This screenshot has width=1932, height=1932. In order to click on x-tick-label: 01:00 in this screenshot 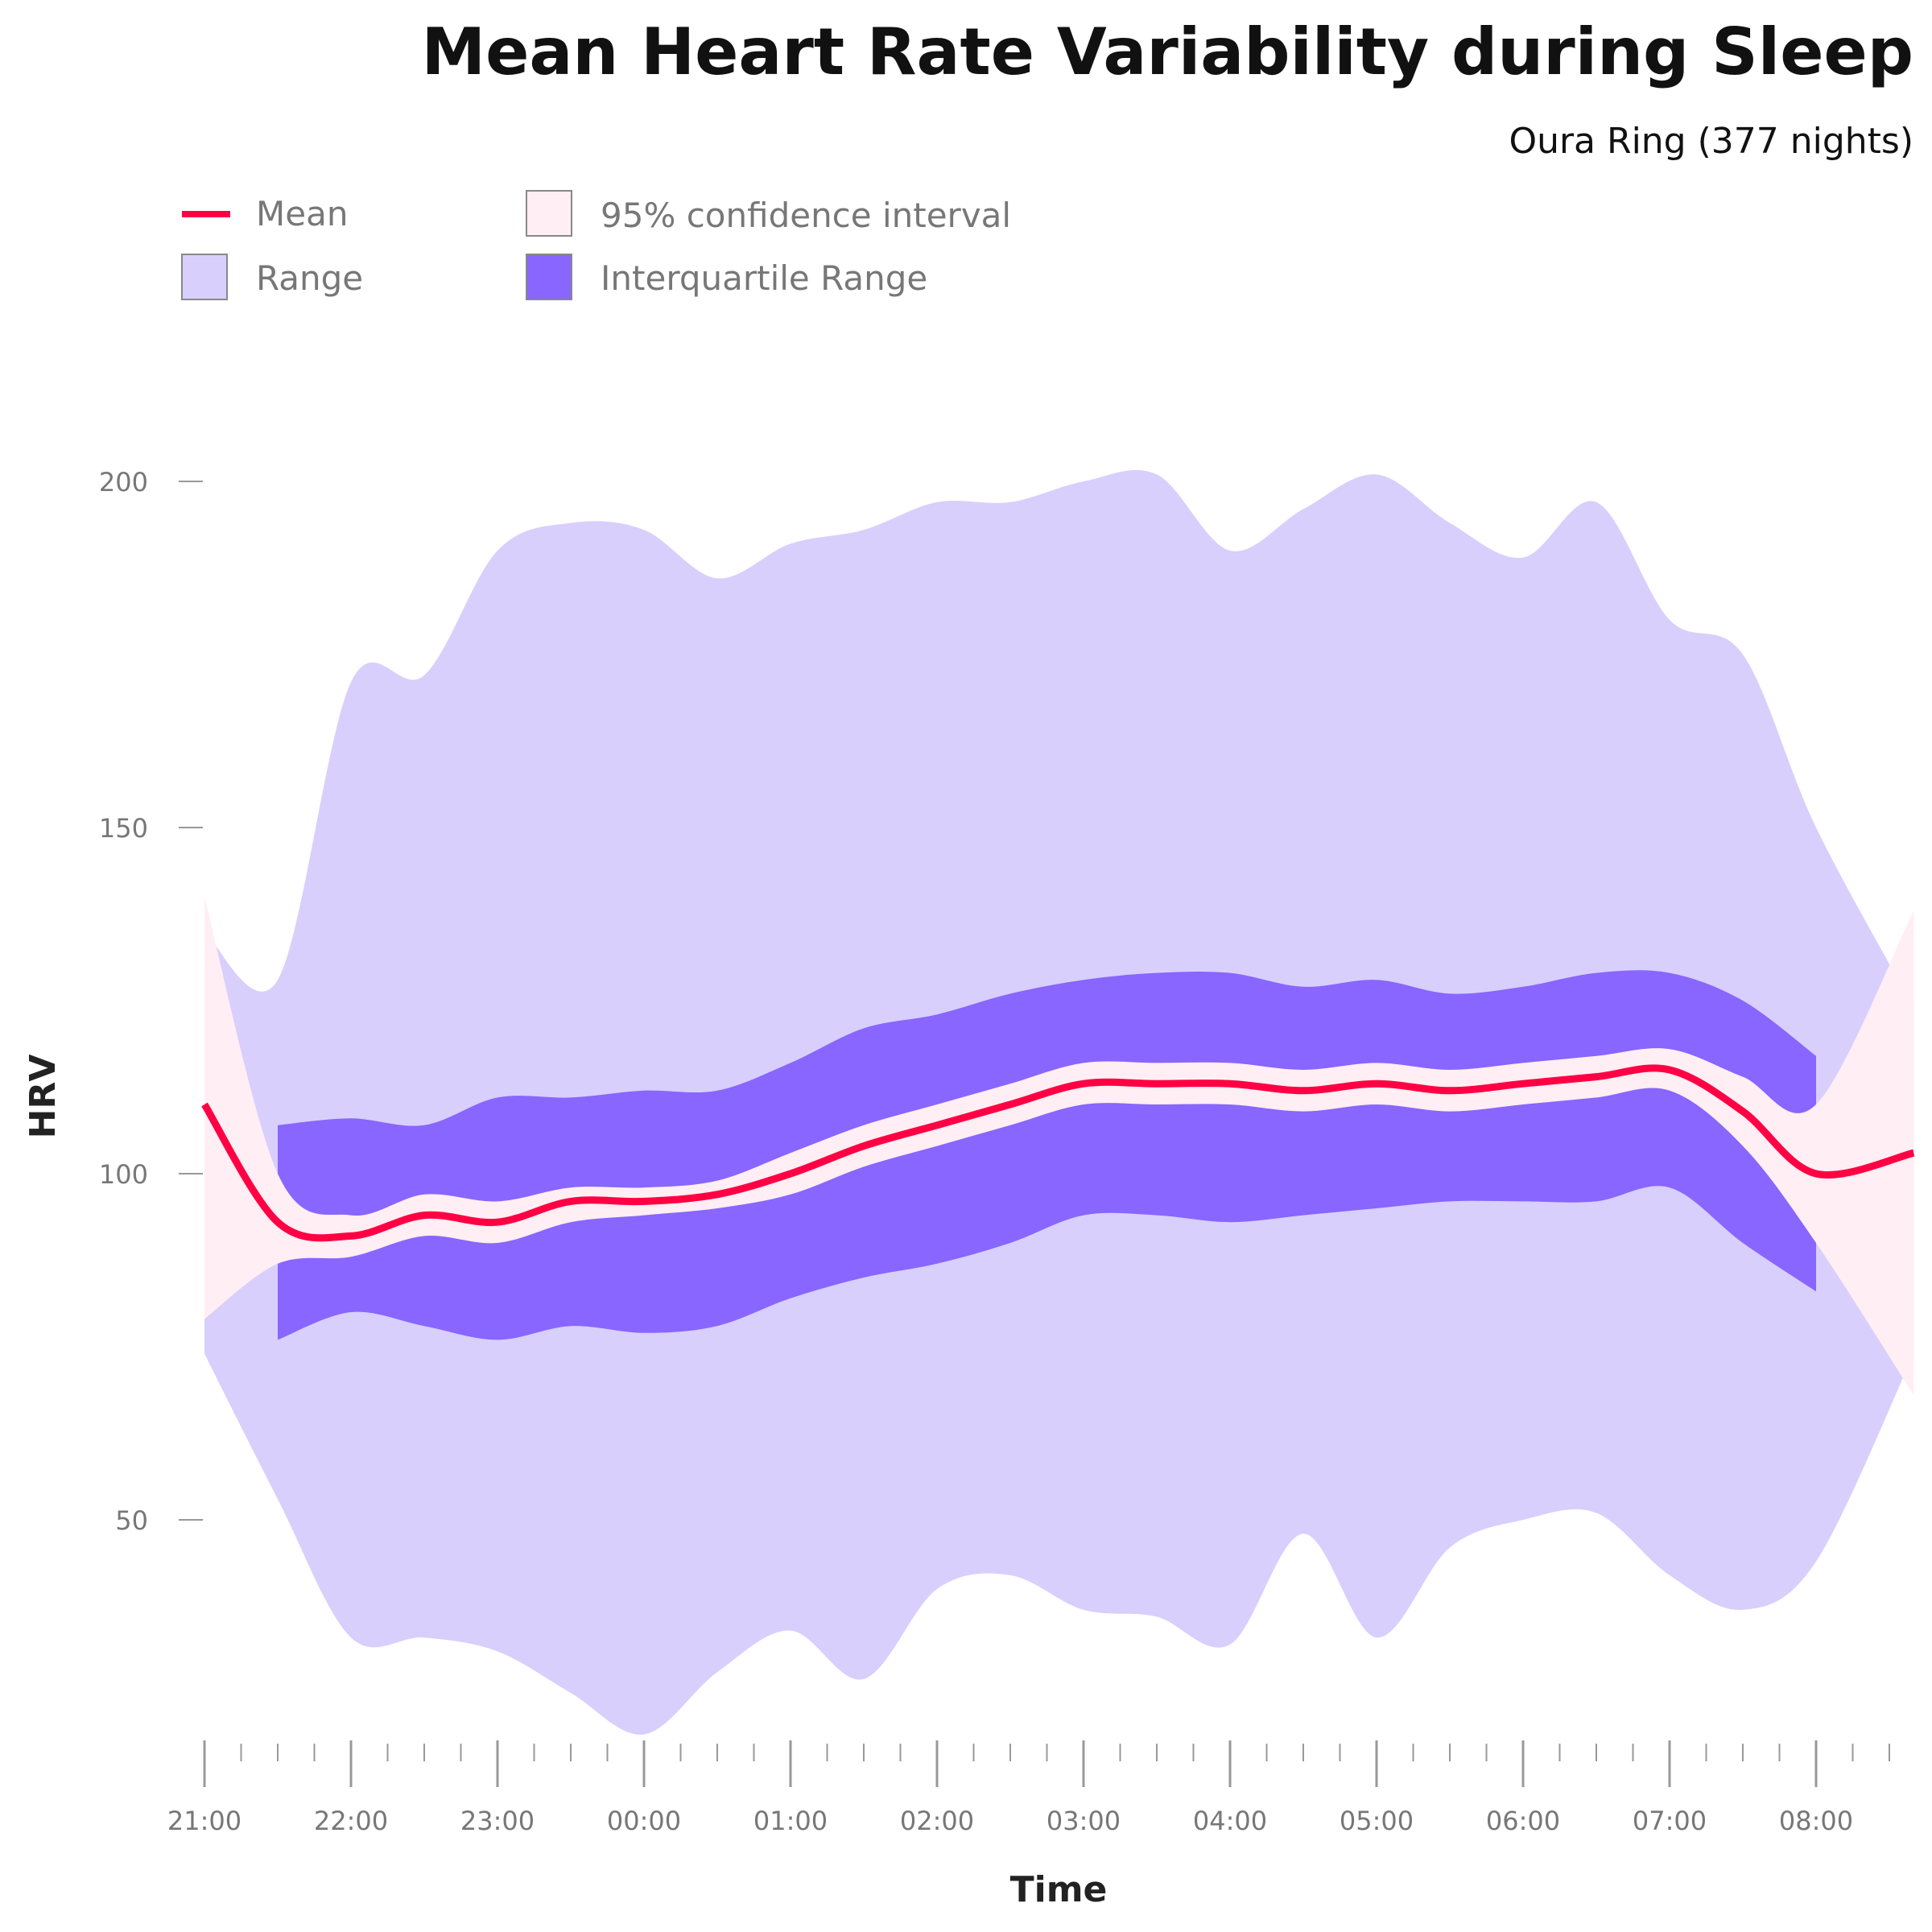, I will do `click(790, 1821)`.